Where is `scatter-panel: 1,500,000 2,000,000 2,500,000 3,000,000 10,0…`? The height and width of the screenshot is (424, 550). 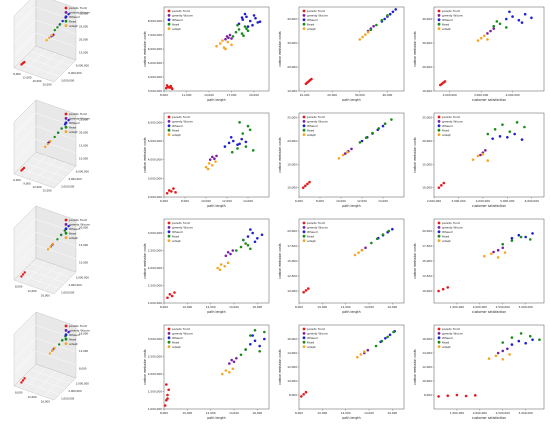
scatter-panel: 1,500,000 2,000,000 2,500,000 3,000,000 10,0… is located at coordinates (479, 266).